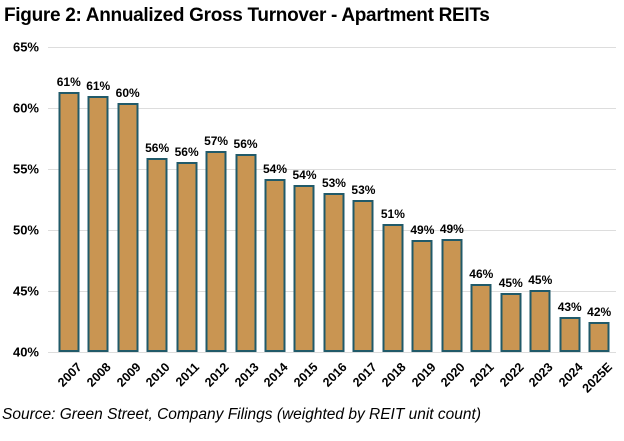 This screenshot has height=441, width=624. I want to click on bar-value-label: 57%, so click(216, 140).